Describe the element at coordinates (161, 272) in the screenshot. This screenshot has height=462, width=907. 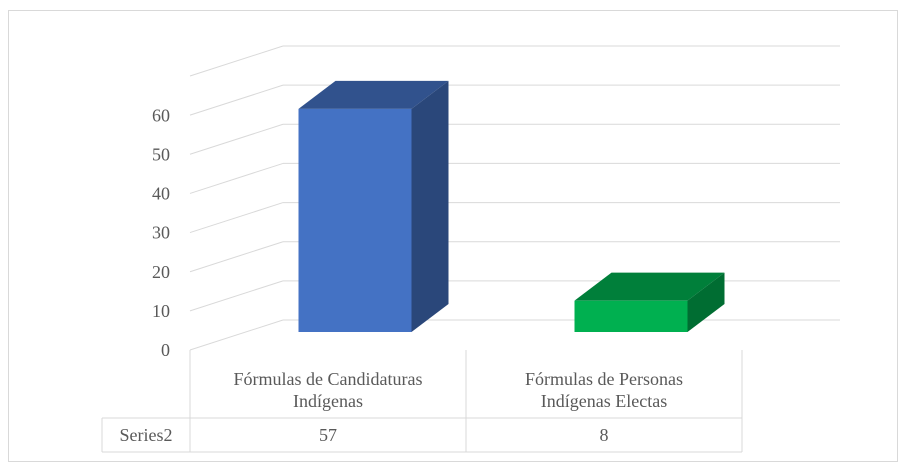
I see `y-tick-label: 20` at that location.